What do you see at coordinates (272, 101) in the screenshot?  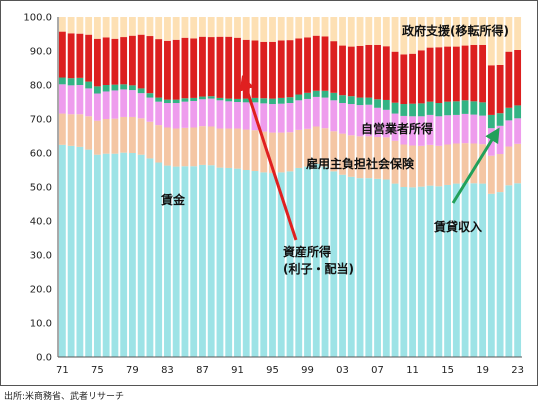 I see `bar-segment-3-1995` at bounding box center [272, 101].